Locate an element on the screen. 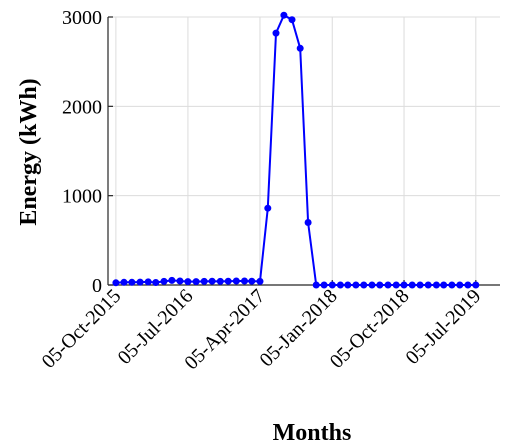 The height and width of the screenshot is (446, 526). y-tick-label: 0 is located at coordinates (97, 286).